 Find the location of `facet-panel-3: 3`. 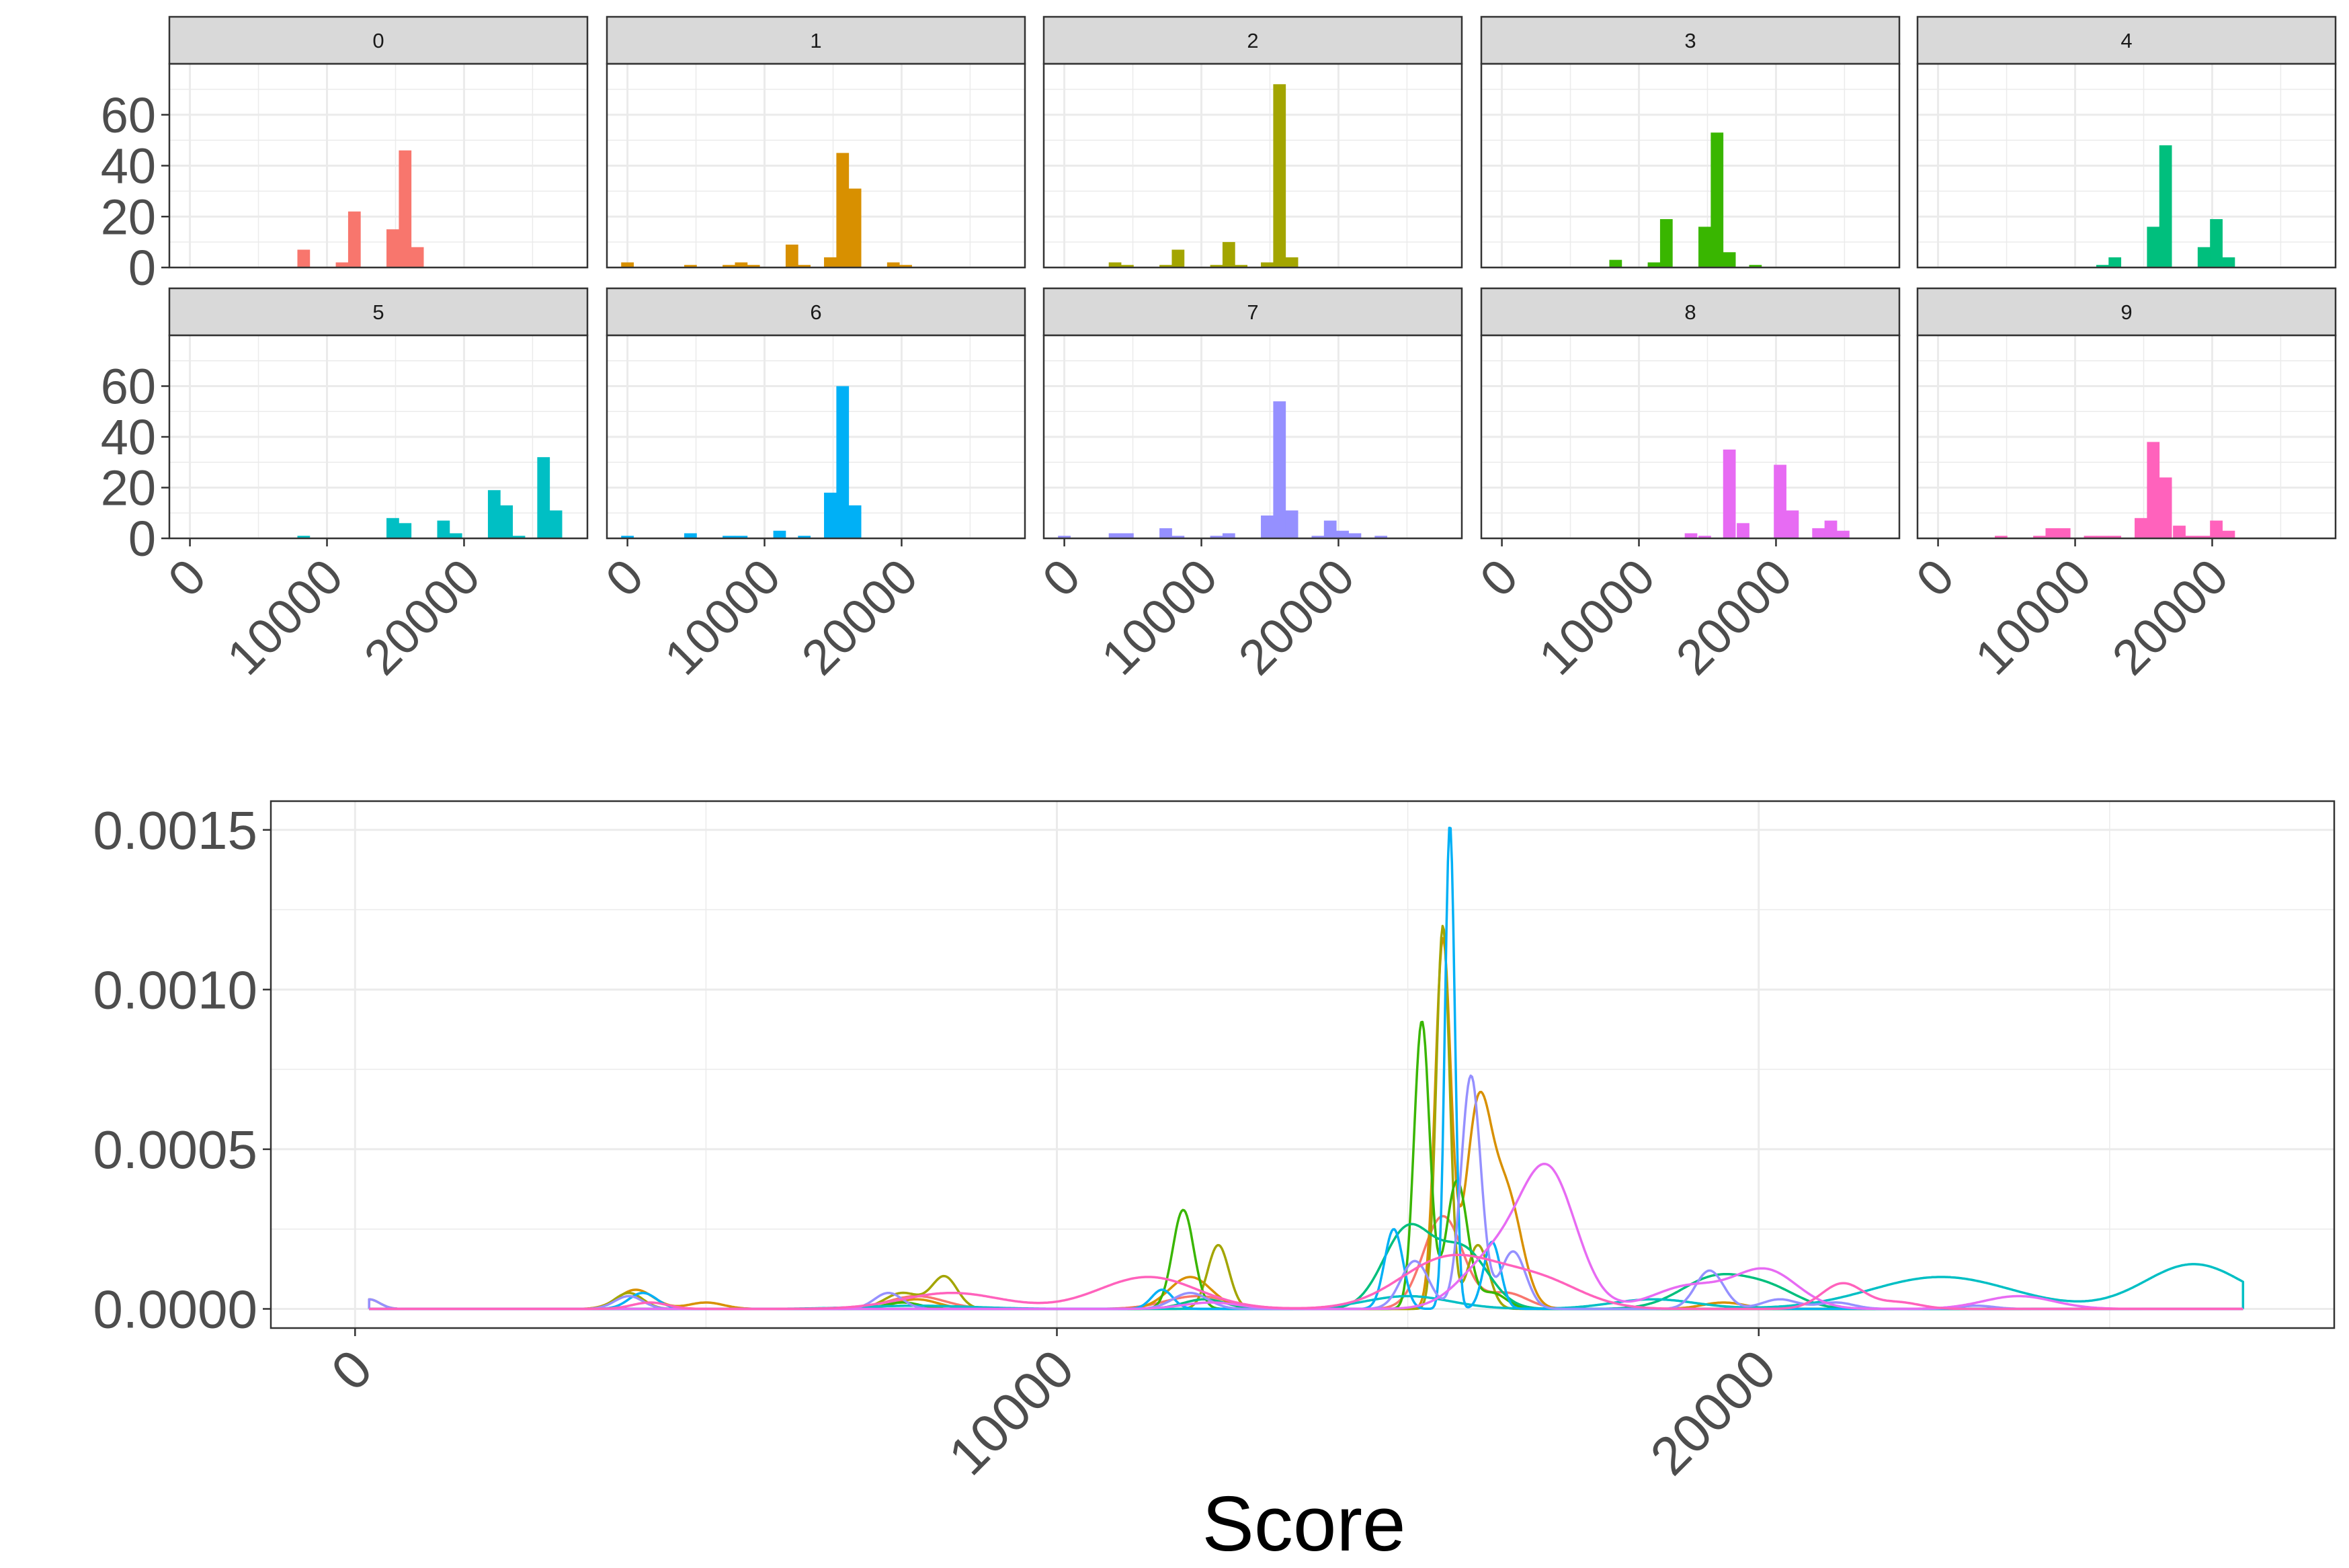

facet-panel-3: 3 is located at coordinates (1690, 142).